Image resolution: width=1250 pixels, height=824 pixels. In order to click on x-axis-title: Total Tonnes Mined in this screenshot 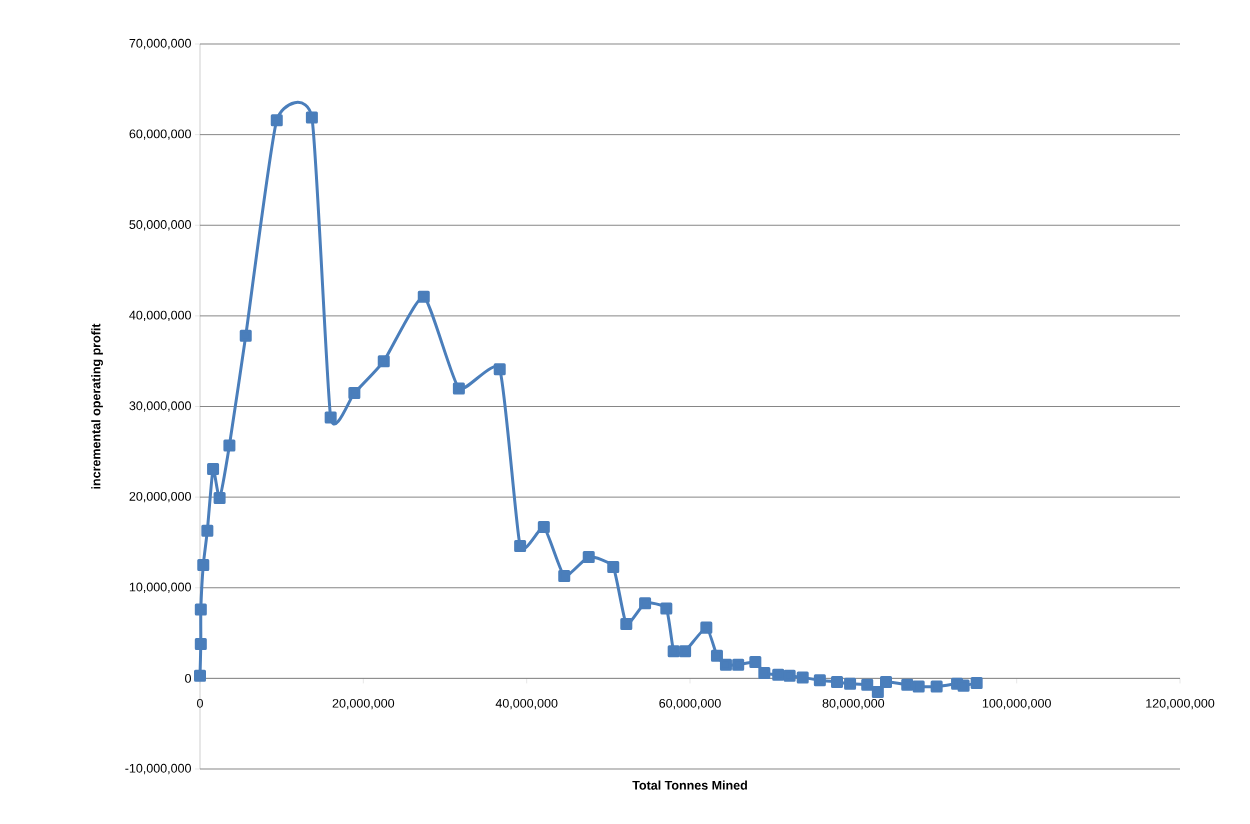, I will do `click(689, 785)`.